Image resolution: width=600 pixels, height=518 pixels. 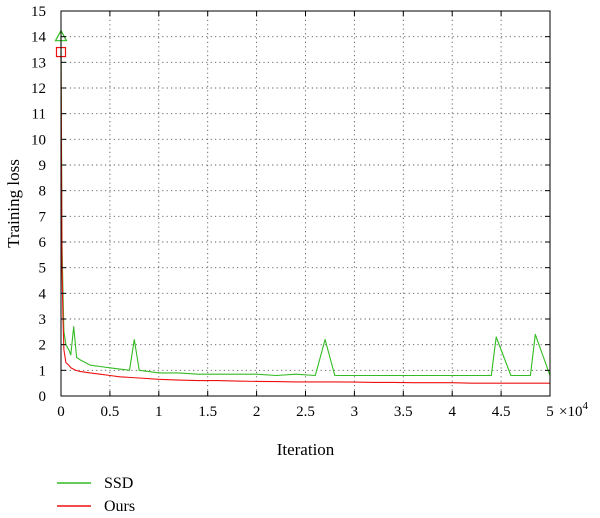 What do you see at coordinates (452, 412) in the screenshot?
I see `x-tick-label: 4` at bounding box center [452, 412].